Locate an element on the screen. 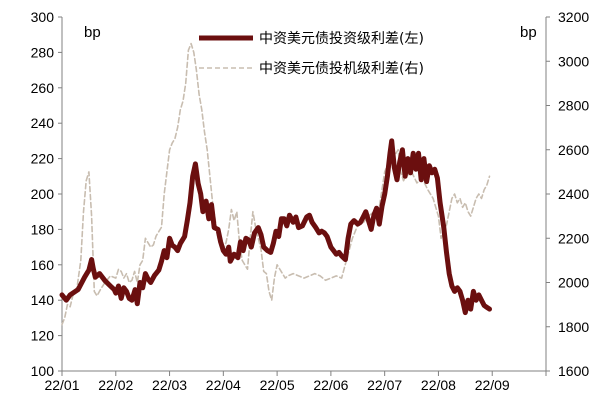 Image resolution: width=614 pixels, height=410 pixels. left-tick-label: 280 is located at coordinates (43, 52).